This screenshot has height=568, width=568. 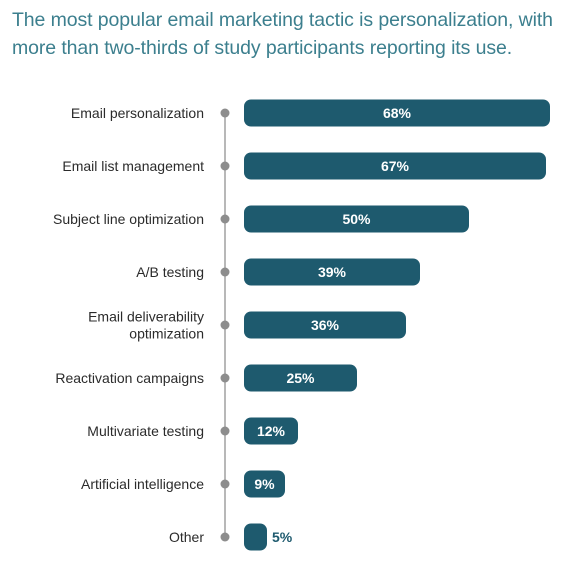 I want to click on bar-value-label: 68%, so click(x=397, y=113).